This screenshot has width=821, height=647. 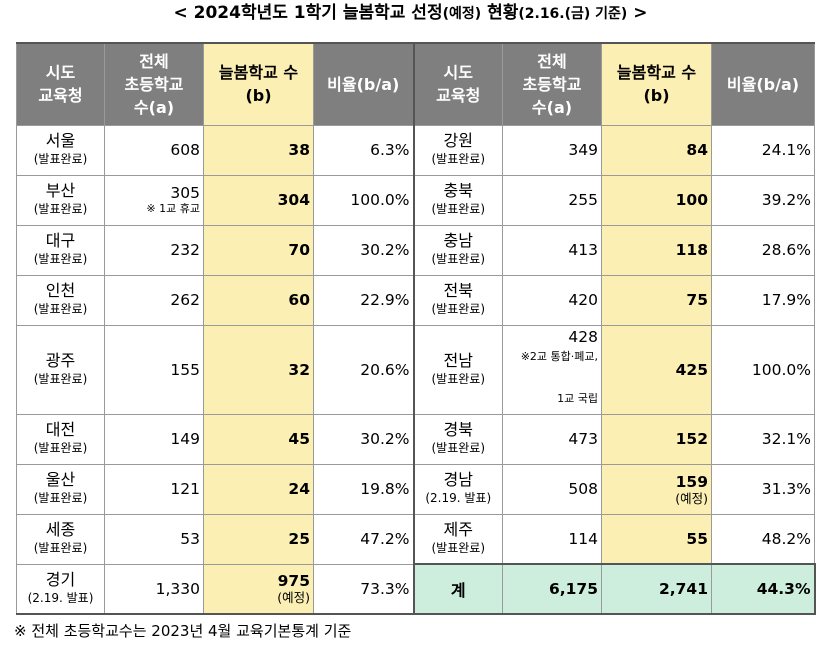 What do you see at coordinates (363, 539) in the screenshot?
I see `ratio-cell: 47.2%` at bounding box center [363, 539].